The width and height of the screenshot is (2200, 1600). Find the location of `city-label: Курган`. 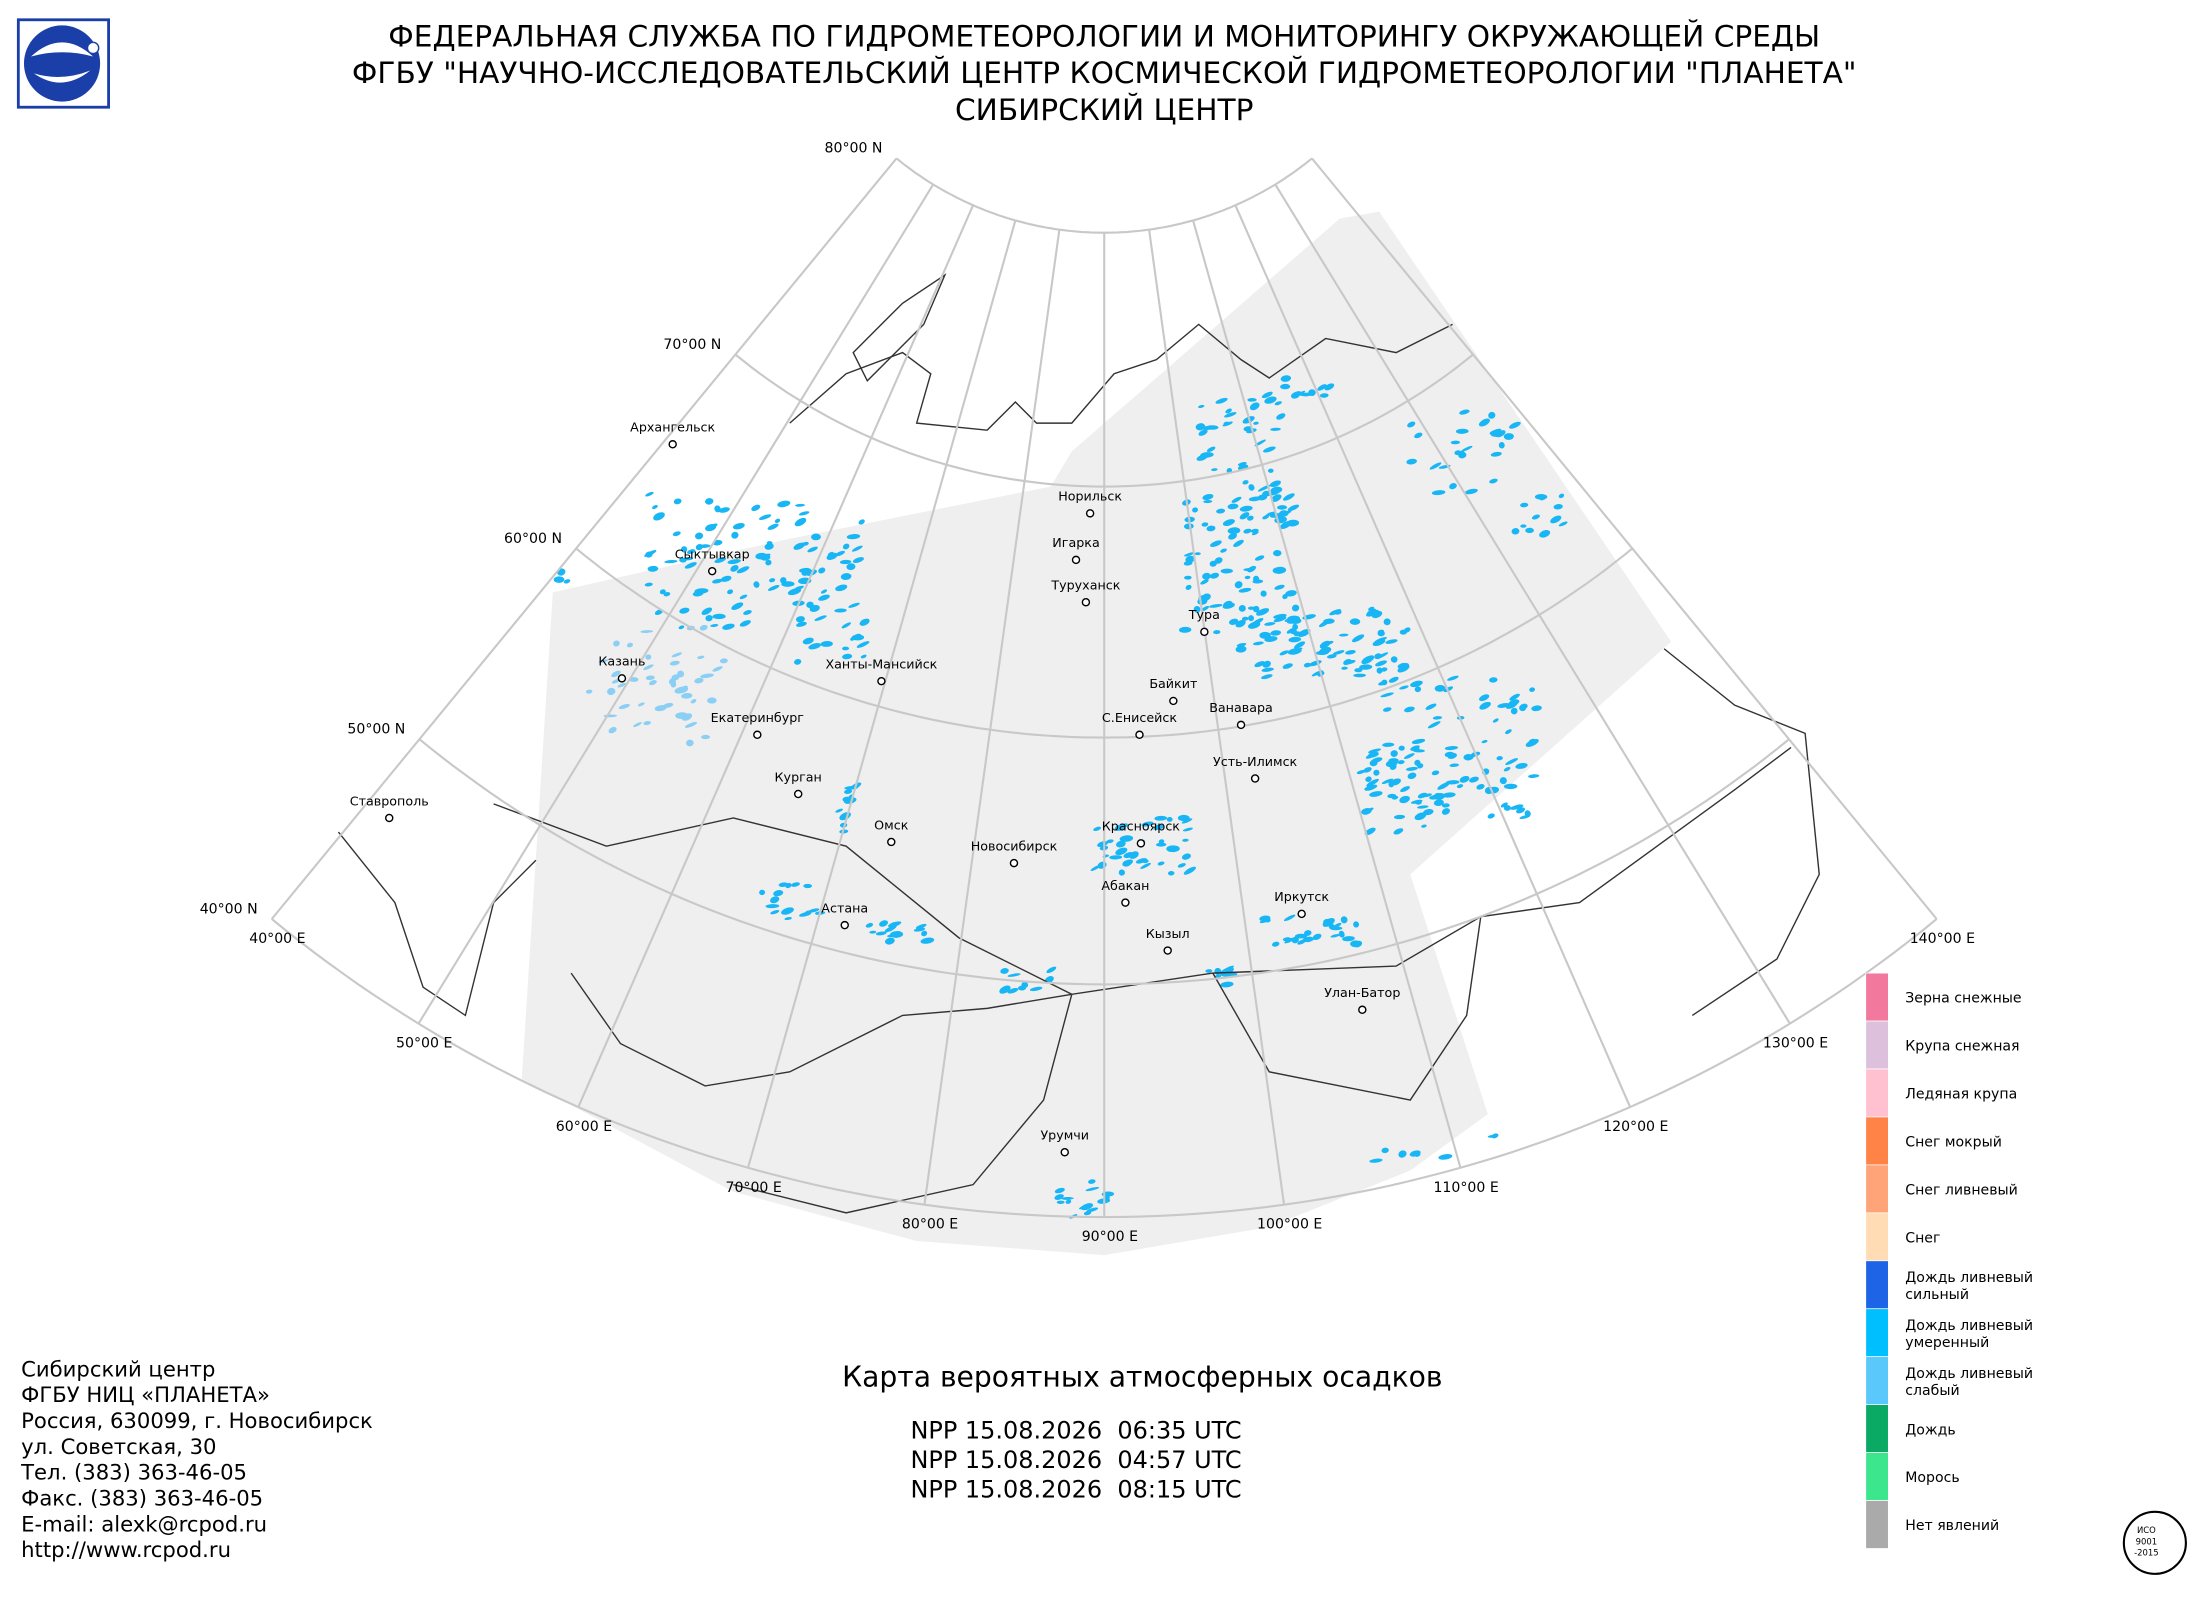

city-label: Курган is located at coordinates (798, 776).